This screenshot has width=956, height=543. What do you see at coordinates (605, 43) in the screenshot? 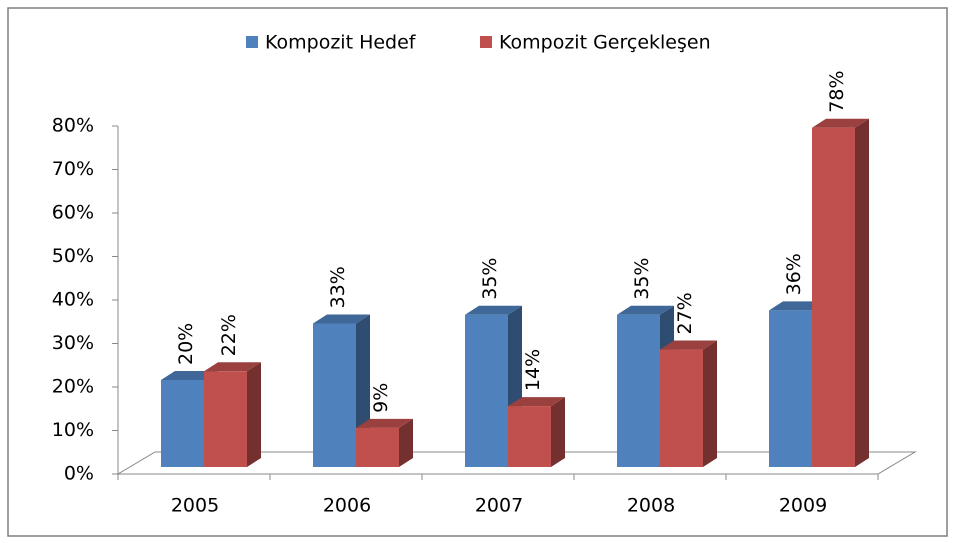
I see `legend-label: Kompozit Gerçekleşen` at bounding box center [605, 43].